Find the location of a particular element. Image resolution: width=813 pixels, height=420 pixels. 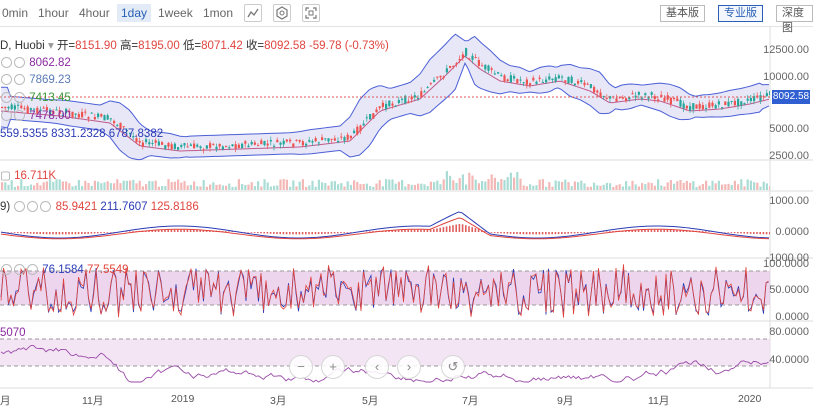

zoom-in-button: + is located at coordinates (333, 367).